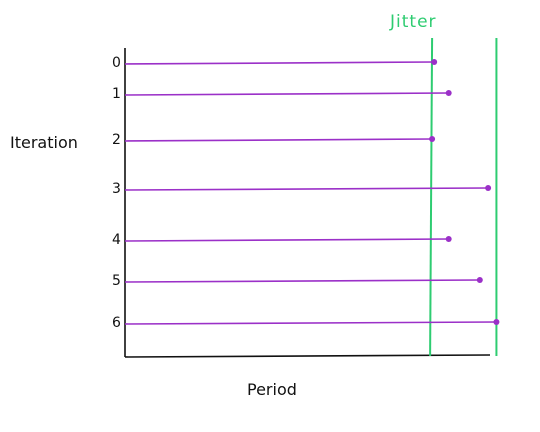 The height and width of the screenshot is (432, 540). Describe the element at coordinates (116, 281) in the screenshot. I see `iteration-tick-label: 5` at that location.